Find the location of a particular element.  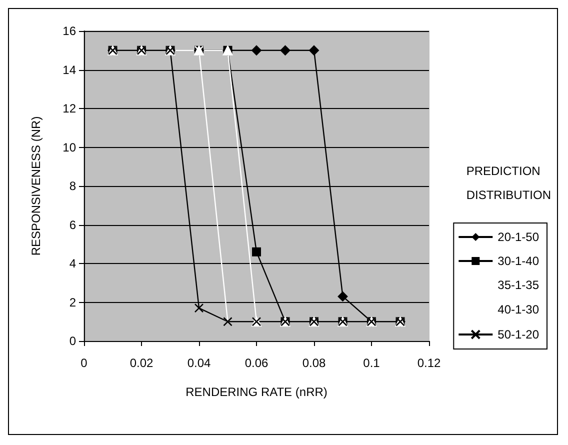

x-tick-label: 0.12 is located at coordinates (429, 363).